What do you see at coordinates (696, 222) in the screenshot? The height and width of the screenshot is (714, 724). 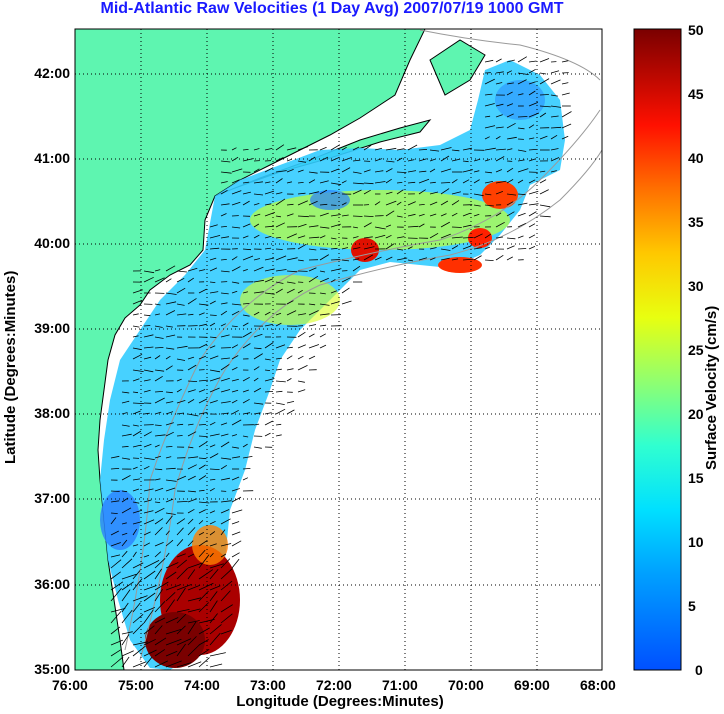 I see `colorbar-tick-label: 35` at bounding box center [696, 222].